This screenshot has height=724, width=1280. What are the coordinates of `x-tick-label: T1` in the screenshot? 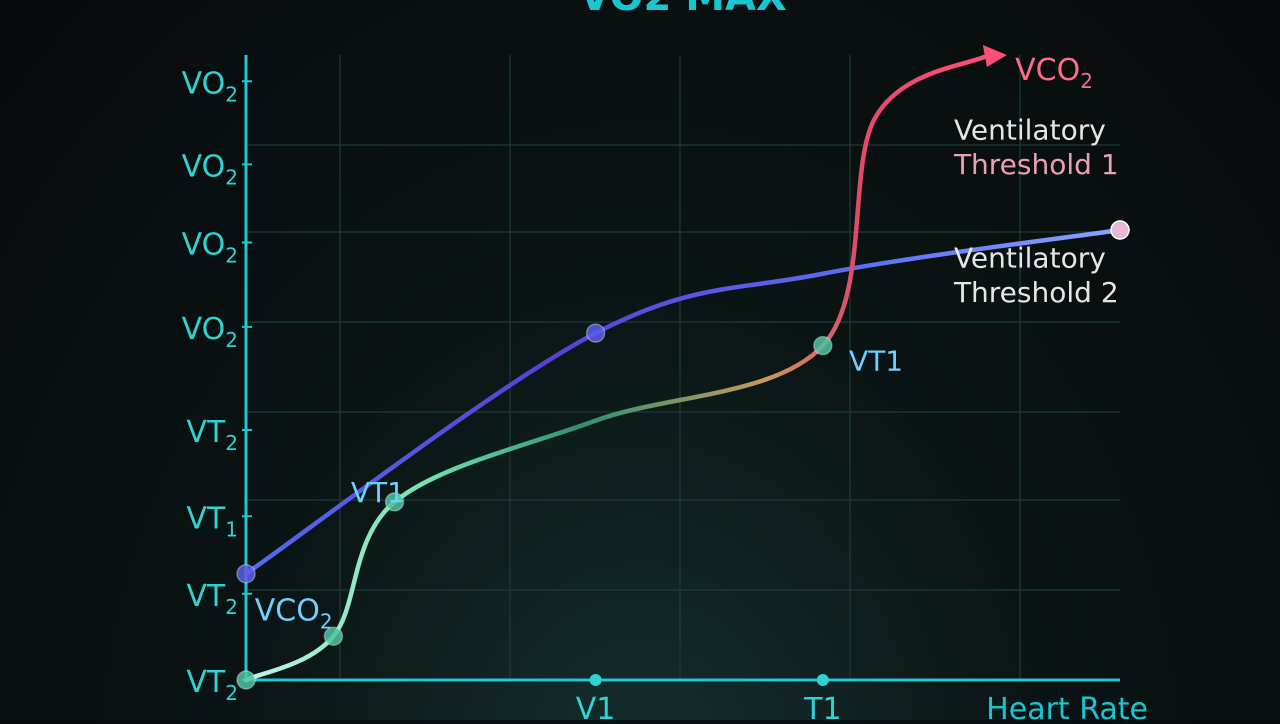 It's located at (822, 706).